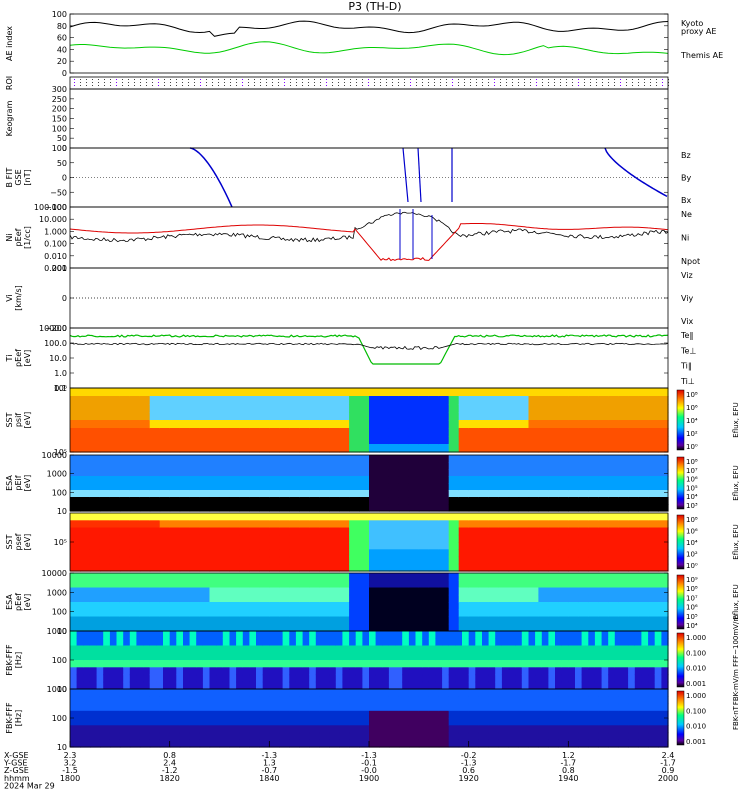 This screenshot has width=750, height=800. What do you see at coordinates (692, 421) in the screenshot?
I see `colorbar-tick: 10⁴` at bounding box center [692, 421].